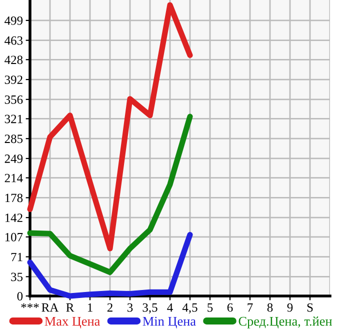 The height and width of the screenshot is (335, 345). Describe the element at coordinates (13, 40) in the screenshot. I see `y-tick-label: 463` at that location.